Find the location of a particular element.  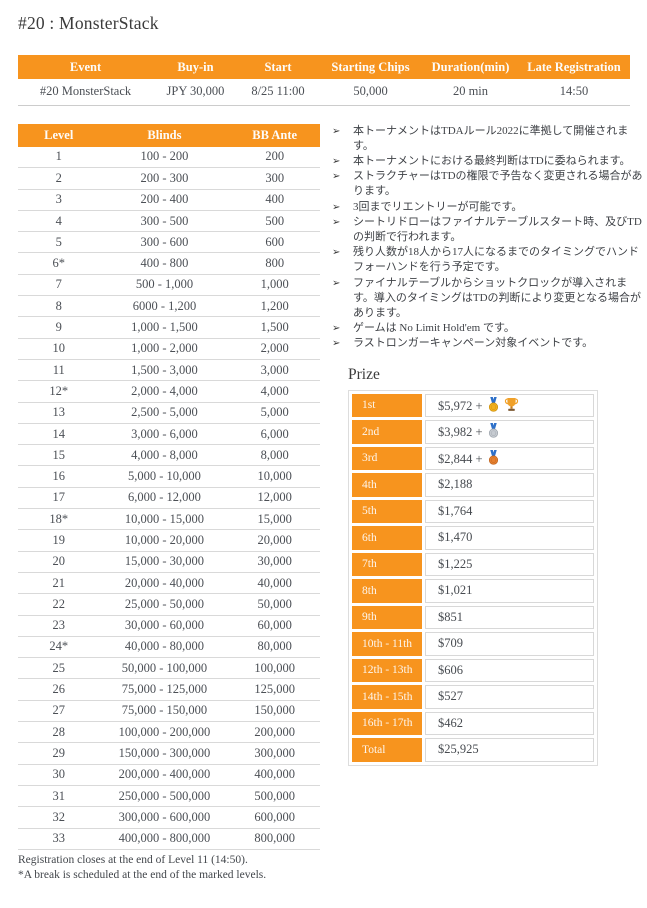

blinds-row: 6* 400 - 800 800 is located at coordinates (169, 263).